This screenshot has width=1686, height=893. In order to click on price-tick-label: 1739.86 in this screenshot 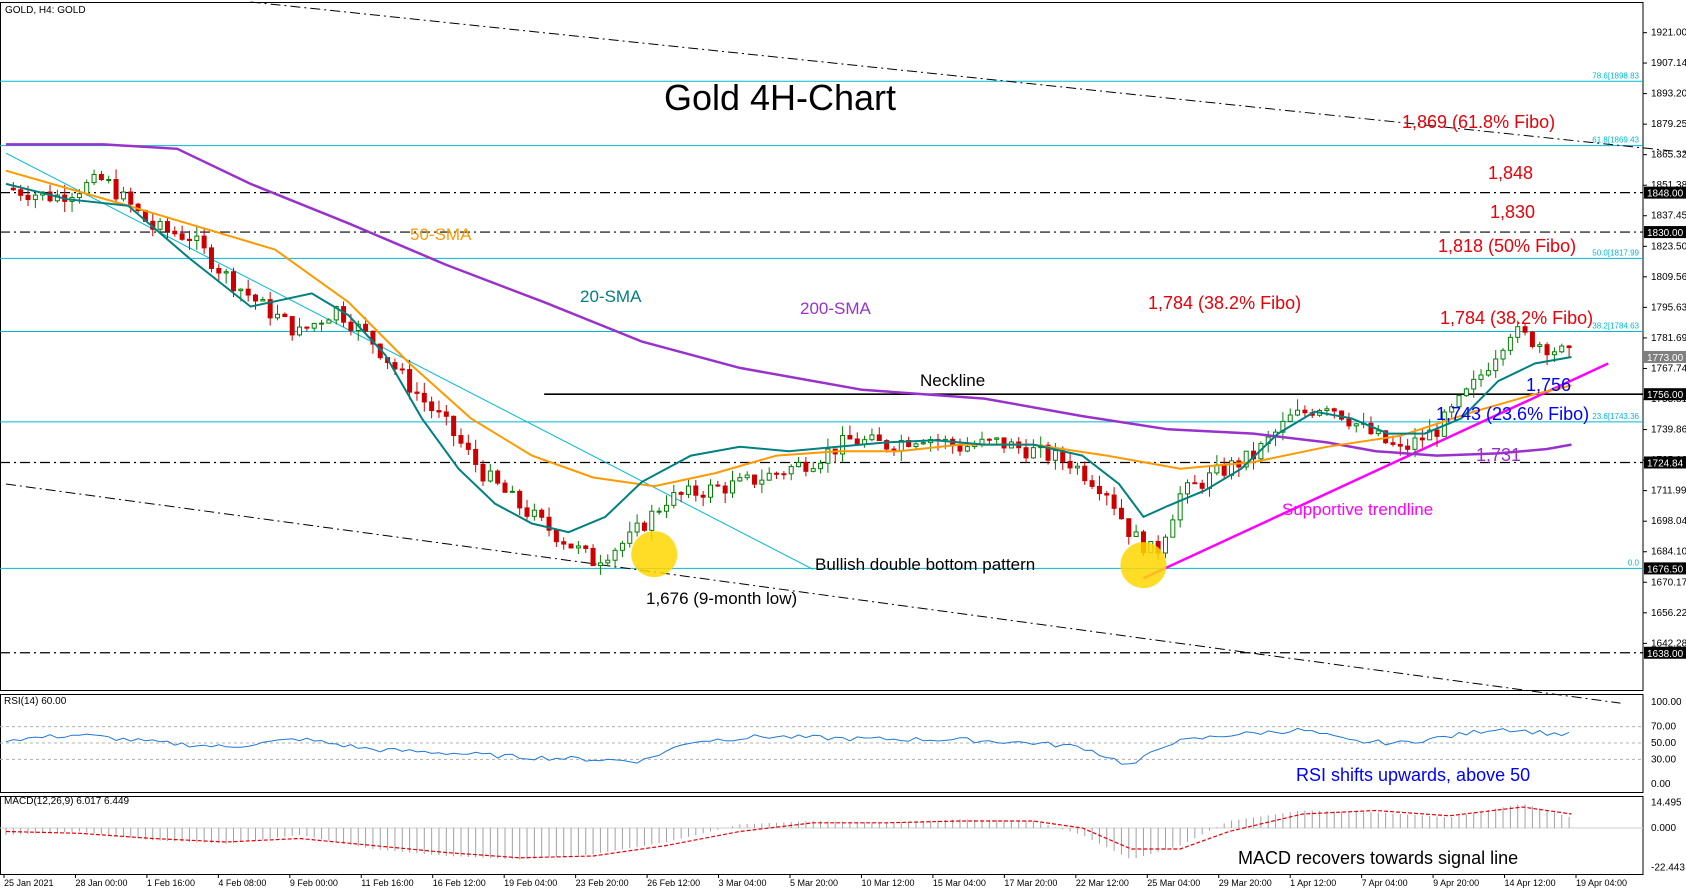, I will do `click(1668, 430)`.